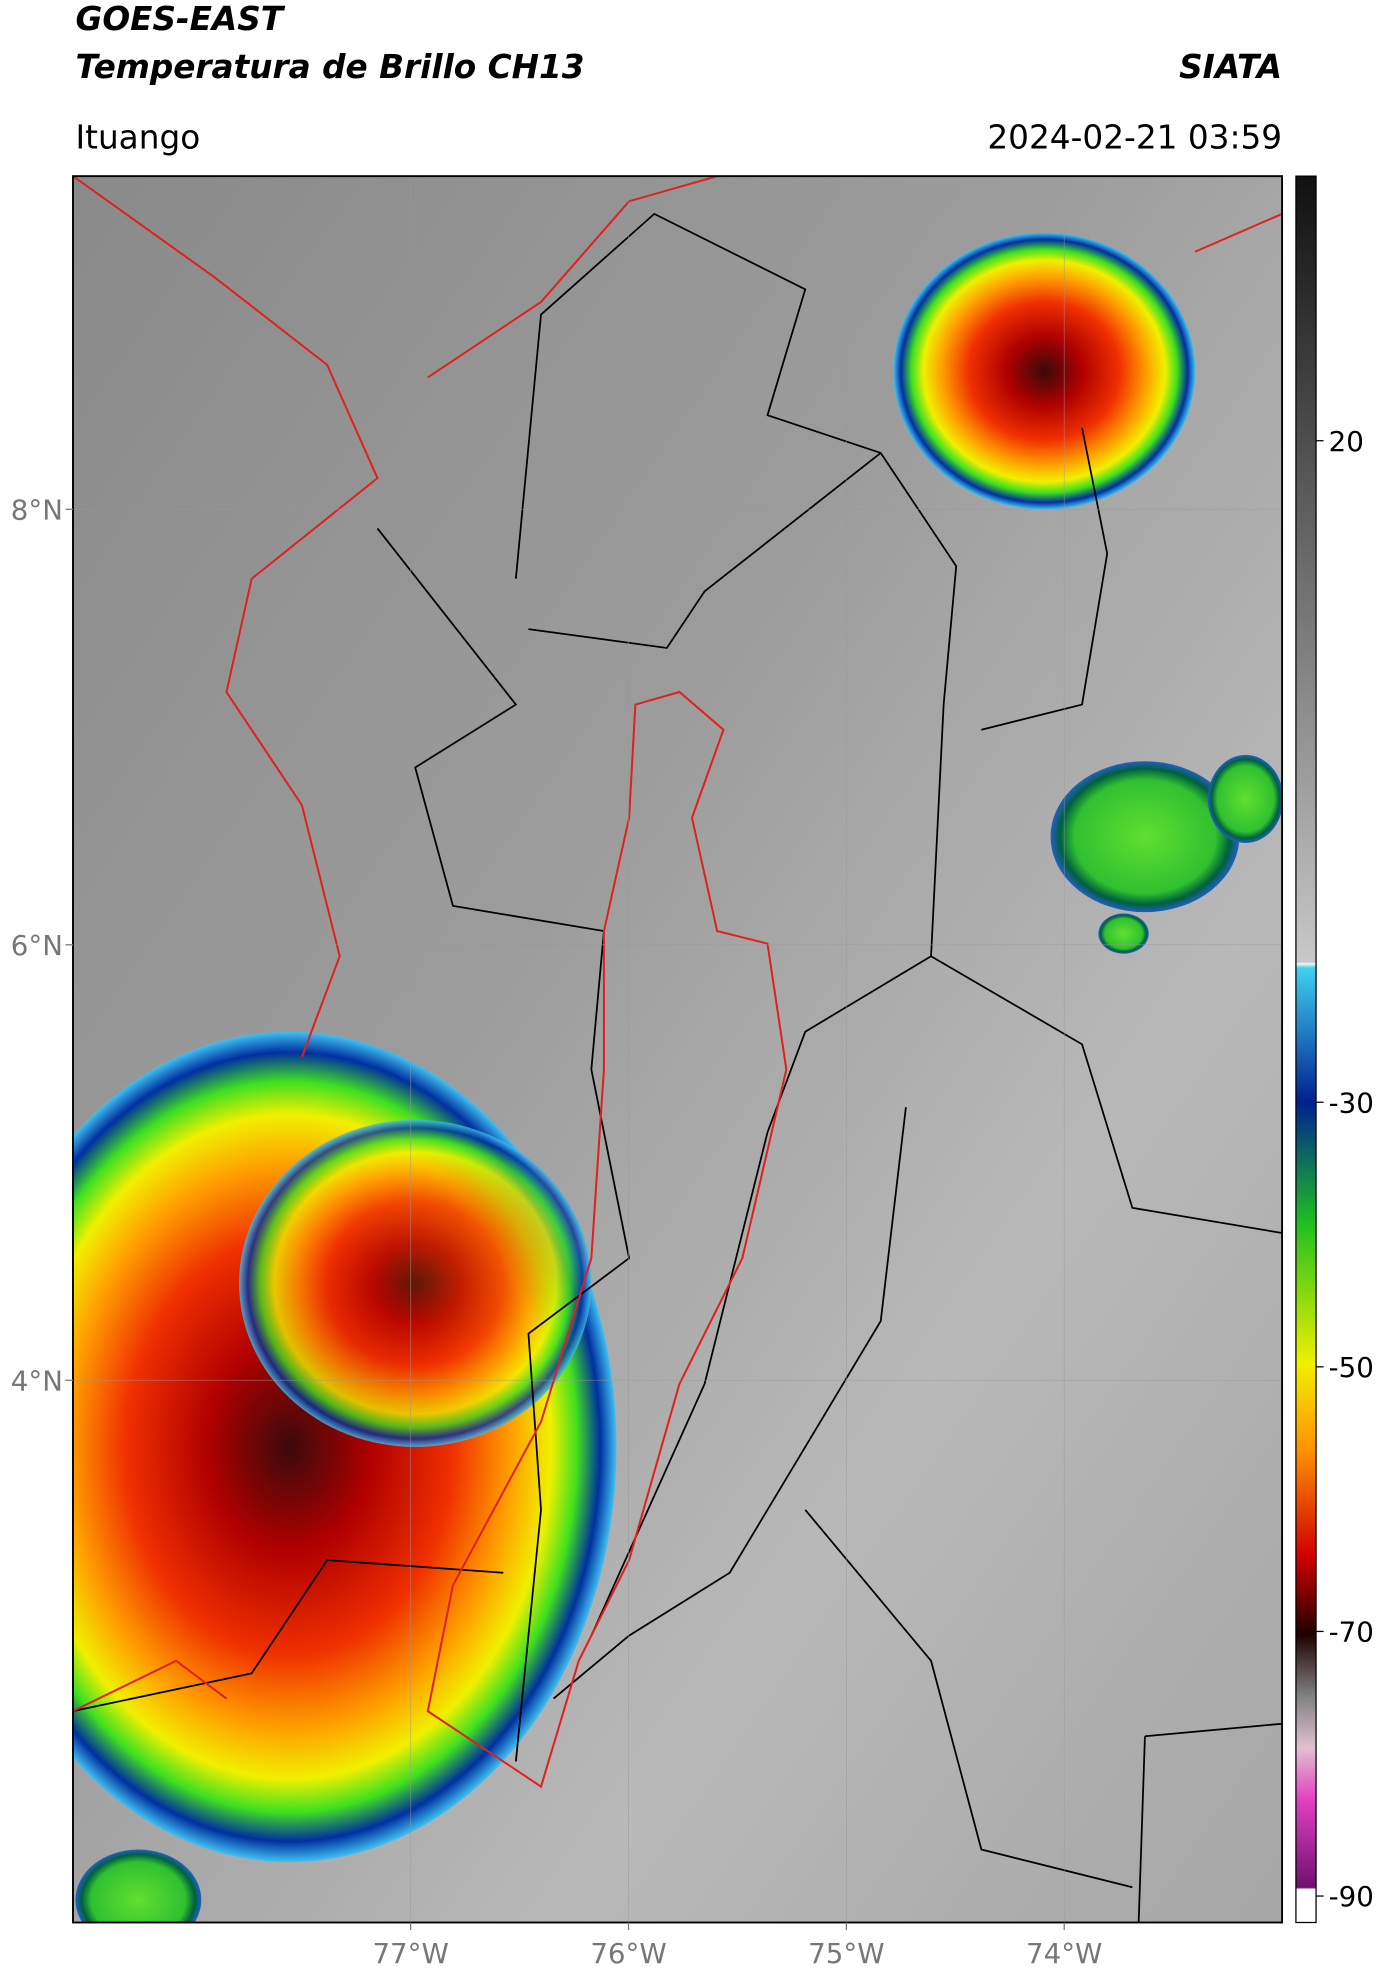  Describe the element at coordinates (846, 1953) in the screenshot. I see `x-tick-label: 75°W` at that location.